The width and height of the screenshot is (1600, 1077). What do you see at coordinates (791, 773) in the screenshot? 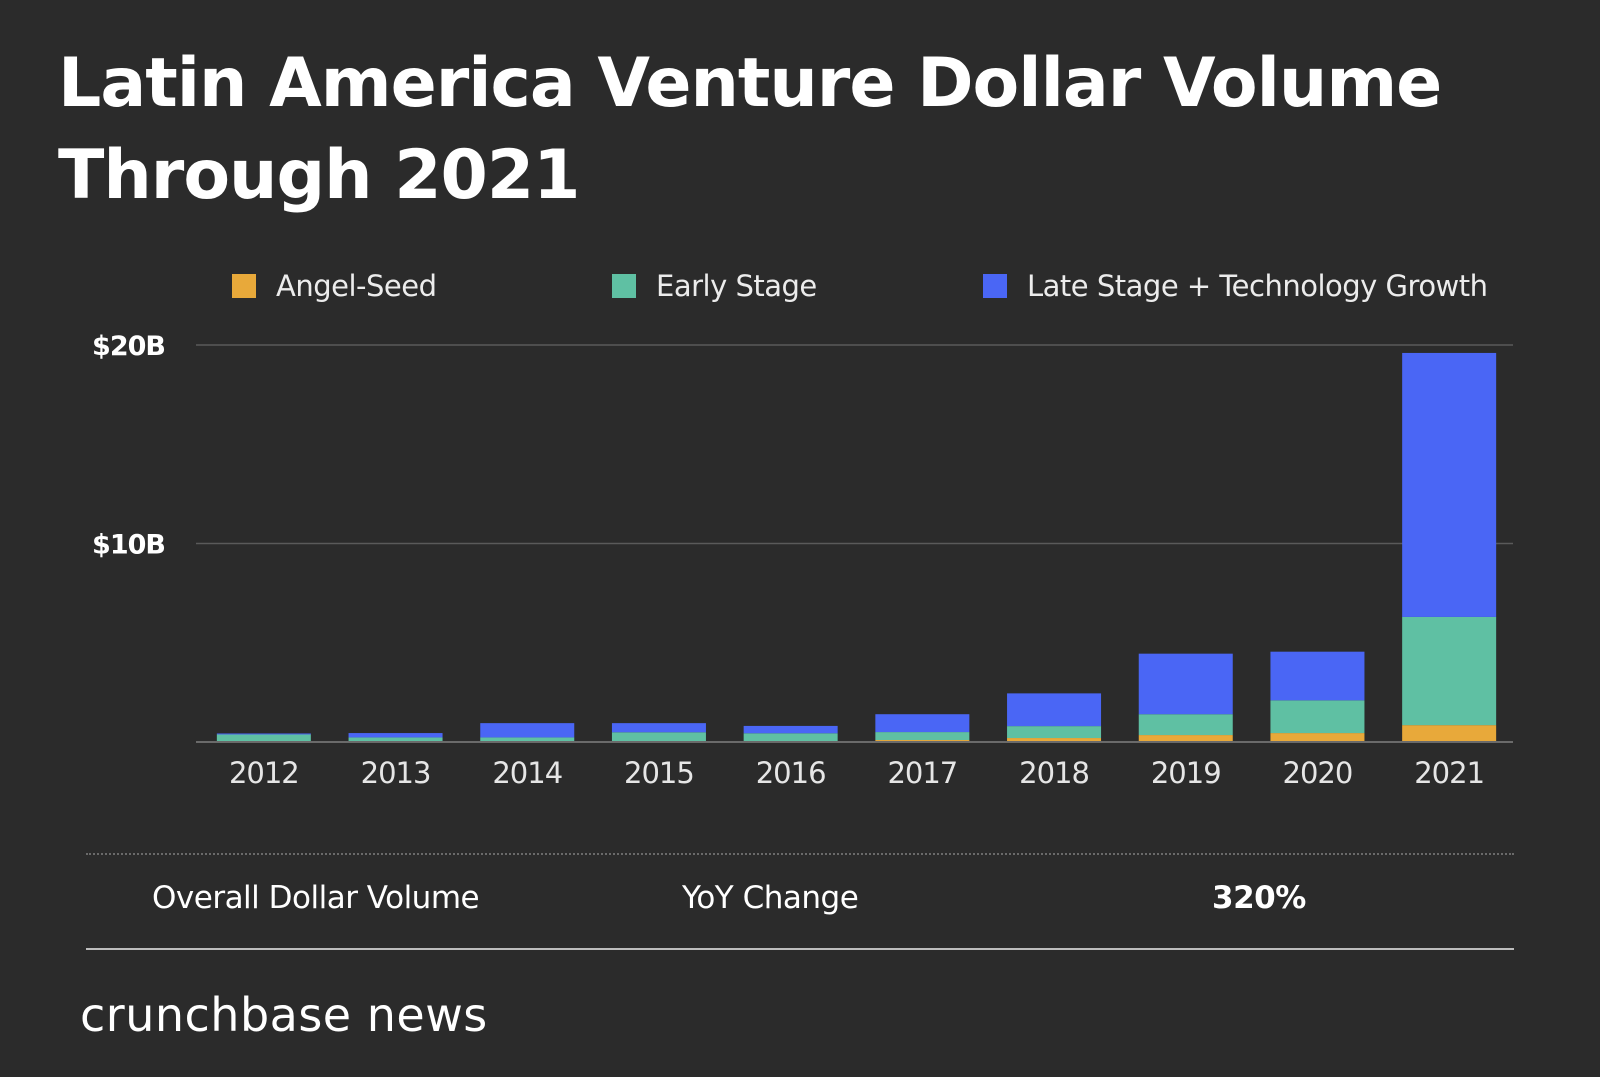
I see `x-tick-label: 2016` at bounding box center [791, 773].